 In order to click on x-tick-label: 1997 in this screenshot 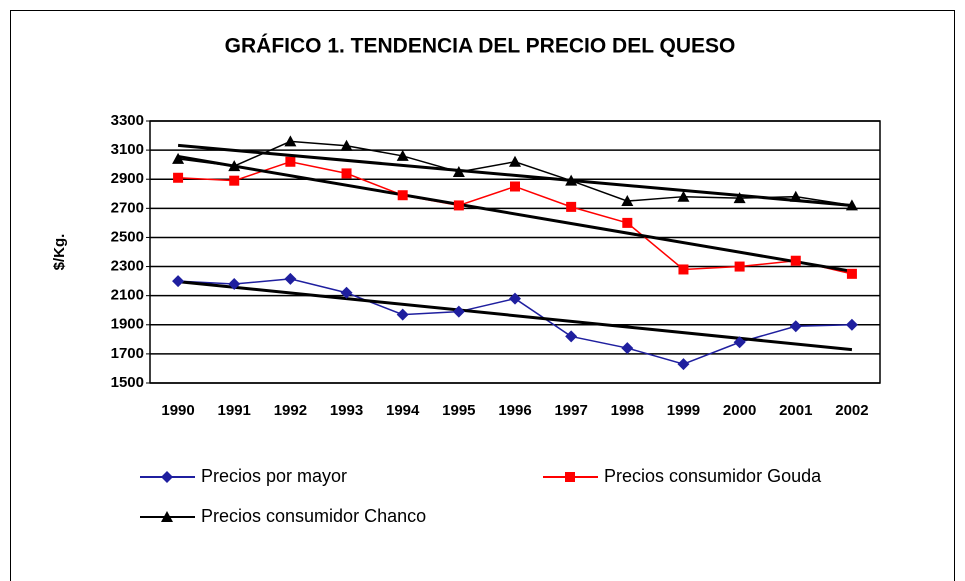, I will do `click(570, 410)`.